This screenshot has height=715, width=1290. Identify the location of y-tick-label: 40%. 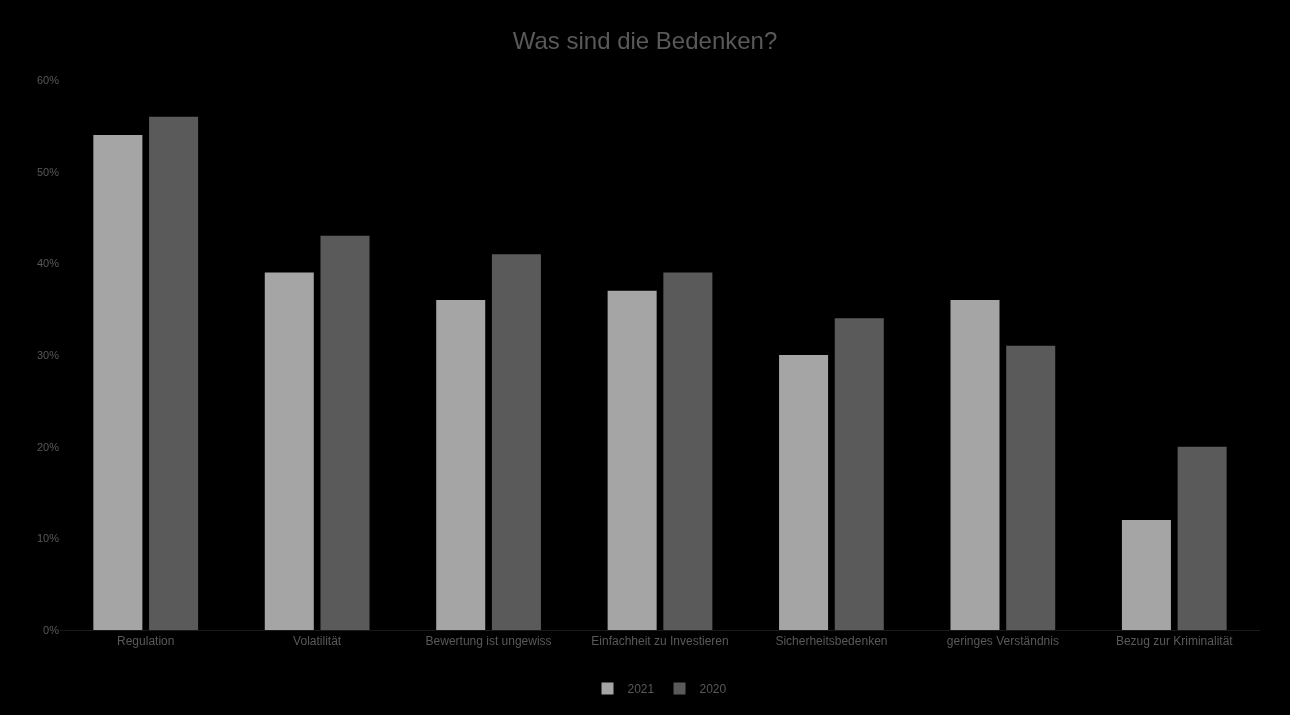
(48, 263).